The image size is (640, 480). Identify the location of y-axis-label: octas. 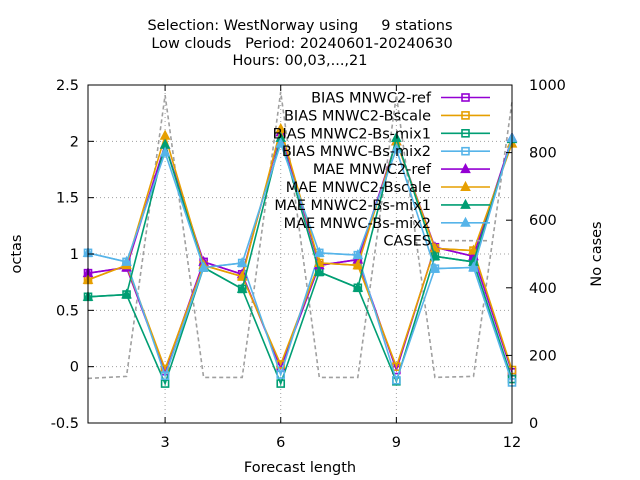
(17, 254).